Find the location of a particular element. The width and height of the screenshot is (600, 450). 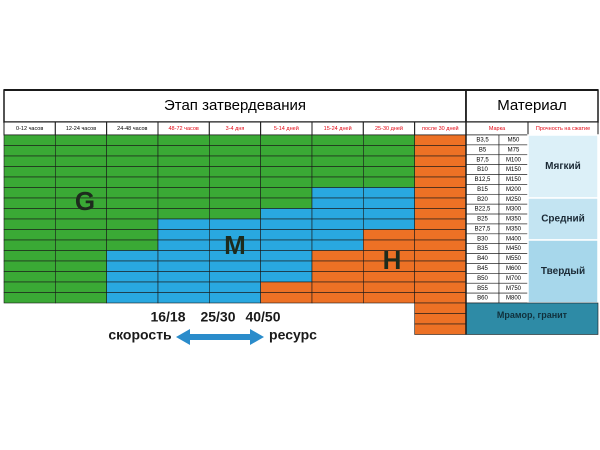

extra-cell is located at coordinates (532, 318).